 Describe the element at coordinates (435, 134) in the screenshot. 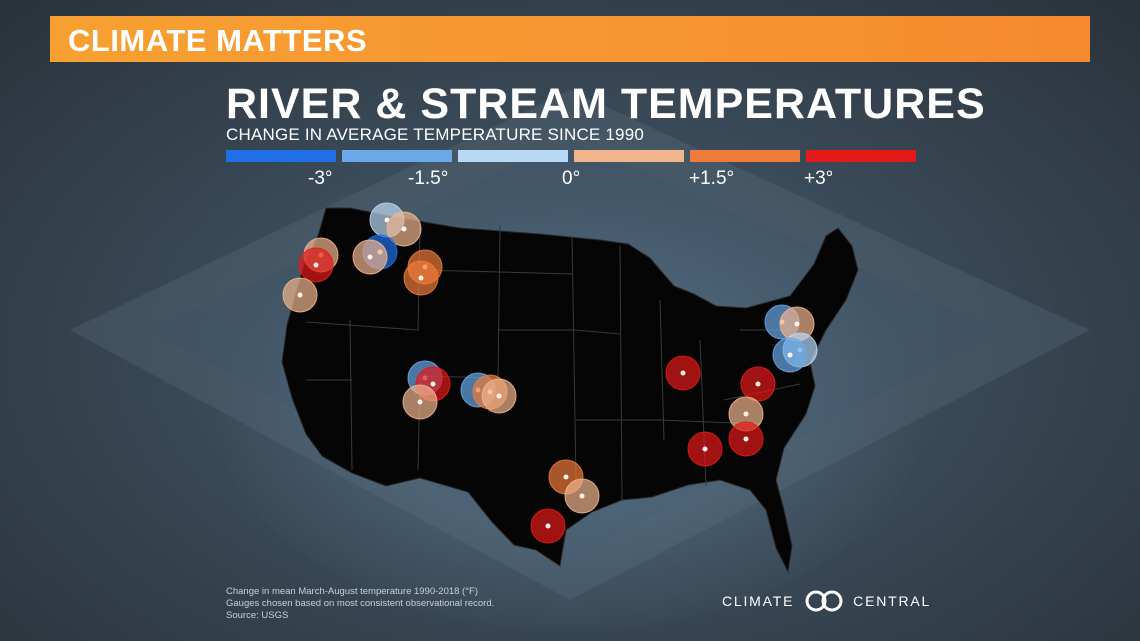

I see `chart-subtitle: CHANGE IN AVERAGE TEMPERATURE SINCE 1990` at that location.